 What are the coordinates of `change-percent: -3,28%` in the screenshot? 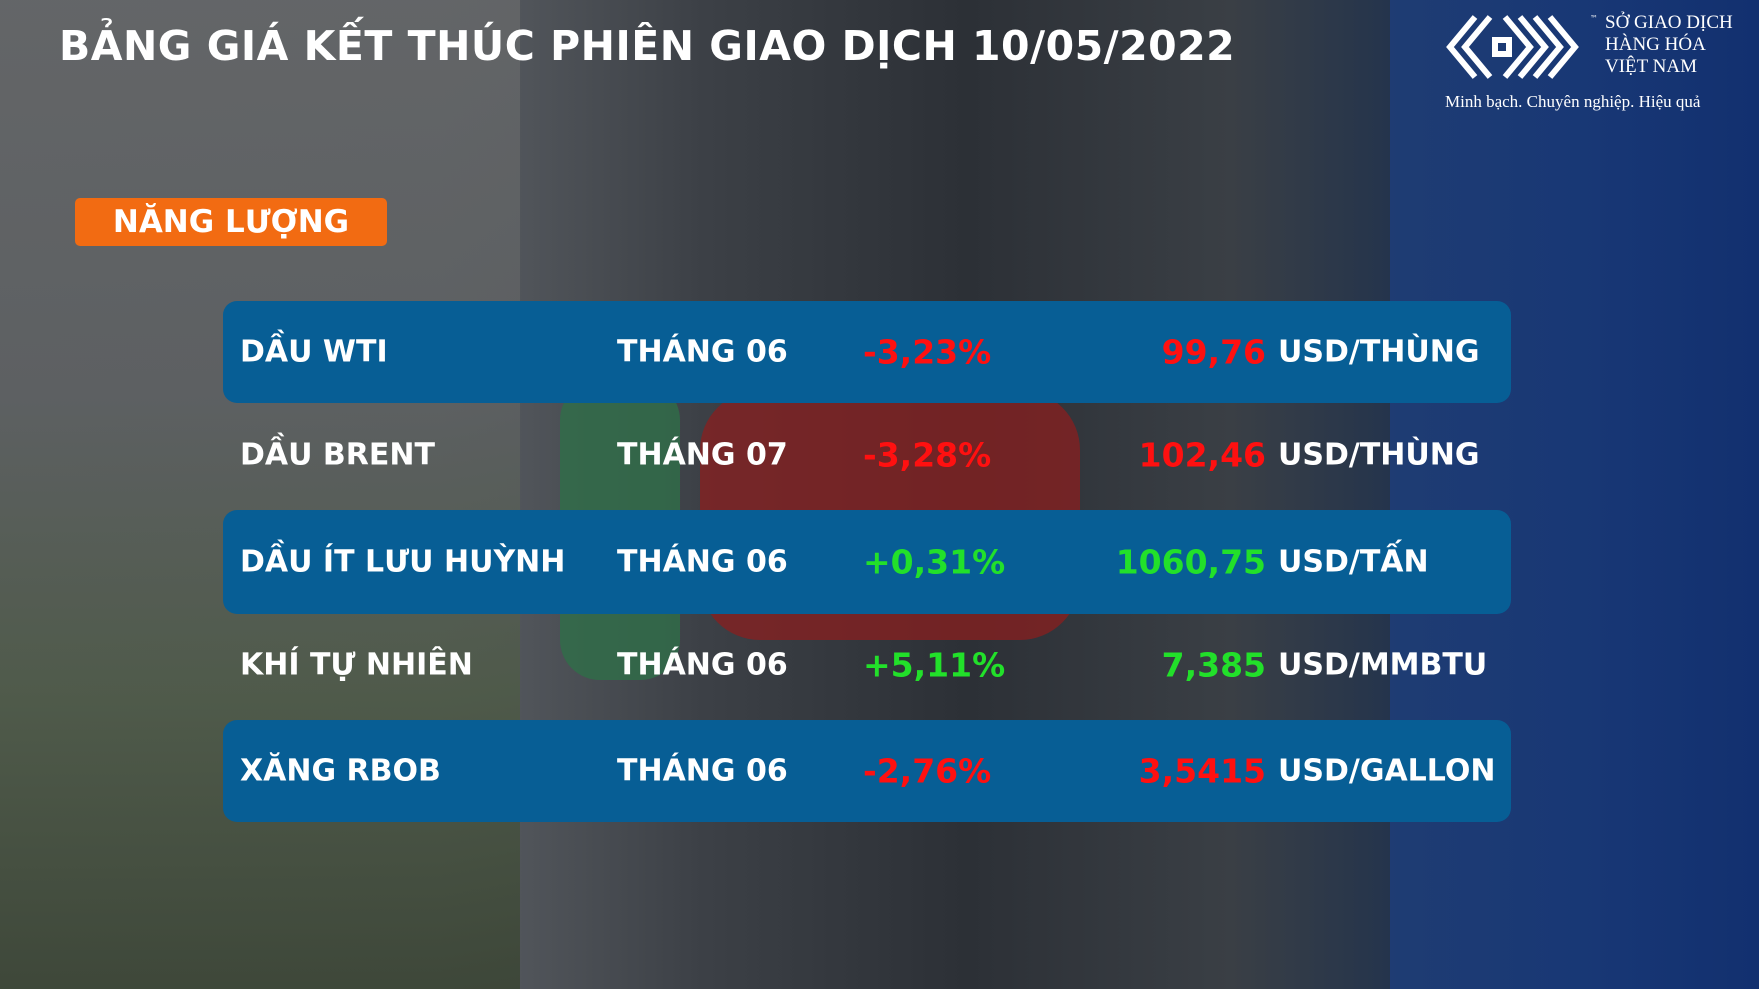 It's located at (927, 455).